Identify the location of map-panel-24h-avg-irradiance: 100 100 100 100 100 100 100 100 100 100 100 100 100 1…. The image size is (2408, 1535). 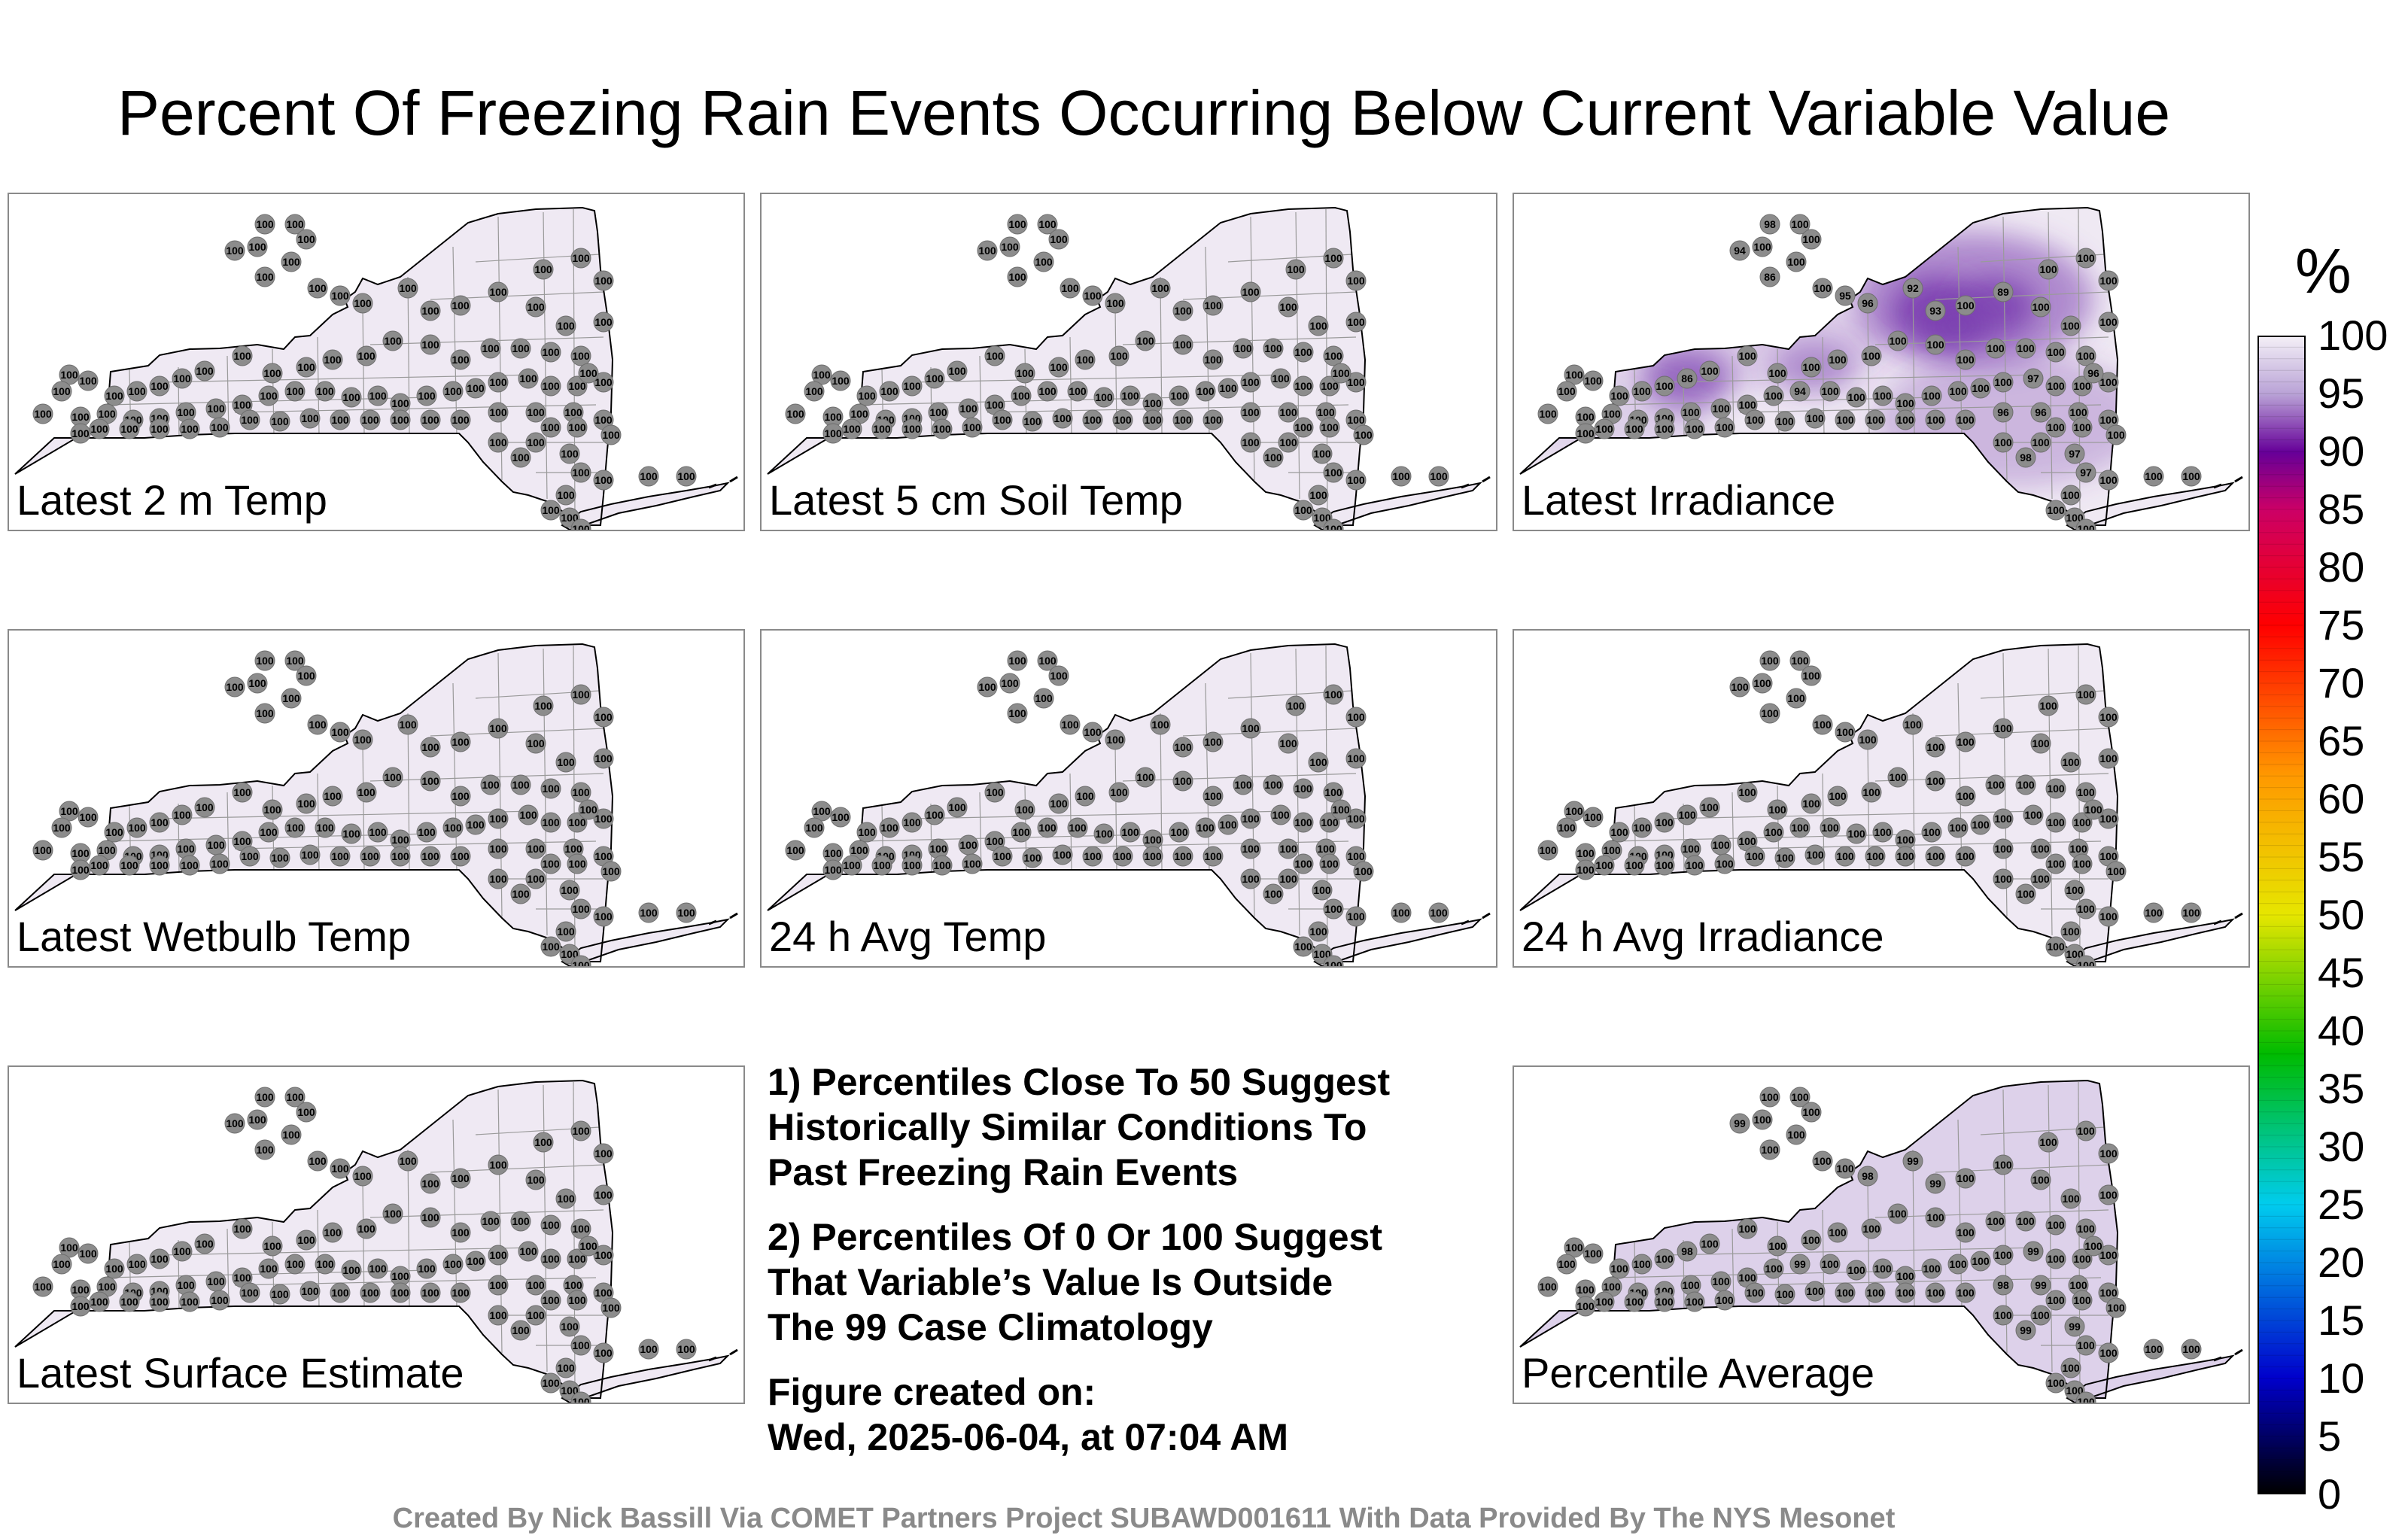
(1881, 798).